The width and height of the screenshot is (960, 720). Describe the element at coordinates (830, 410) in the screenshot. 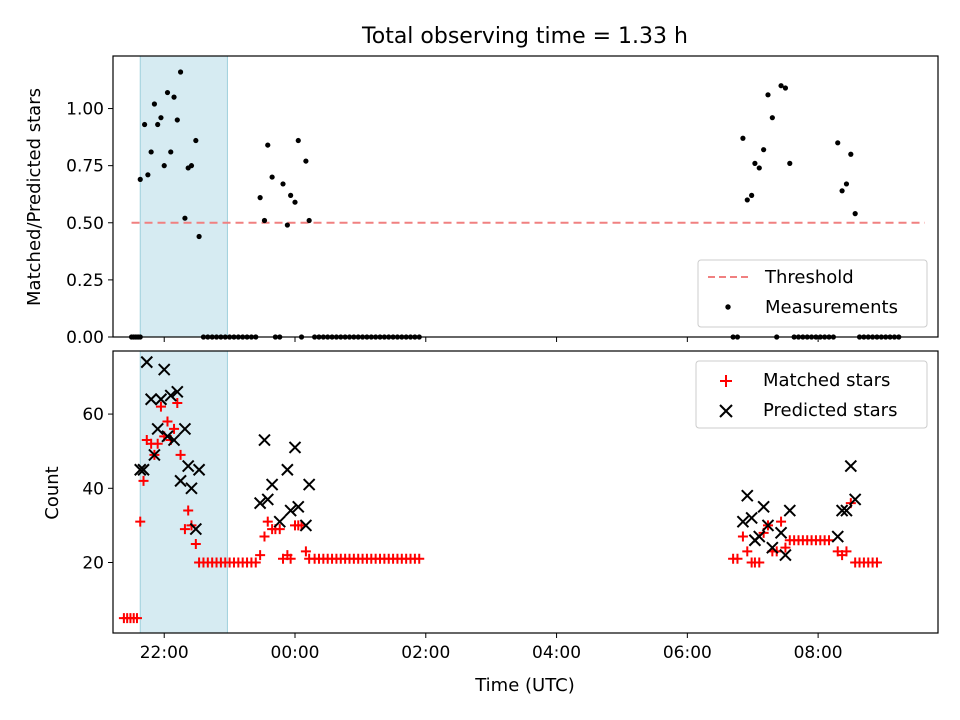

I see `predicted-legend-label: Predicted stars` at that location.